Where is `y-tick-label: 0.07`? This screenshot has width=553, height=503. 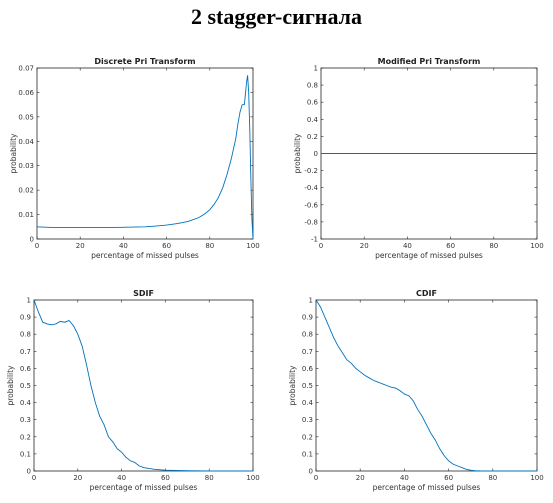
y-tick-label: 0.07 is located at coordinates (26, 69).